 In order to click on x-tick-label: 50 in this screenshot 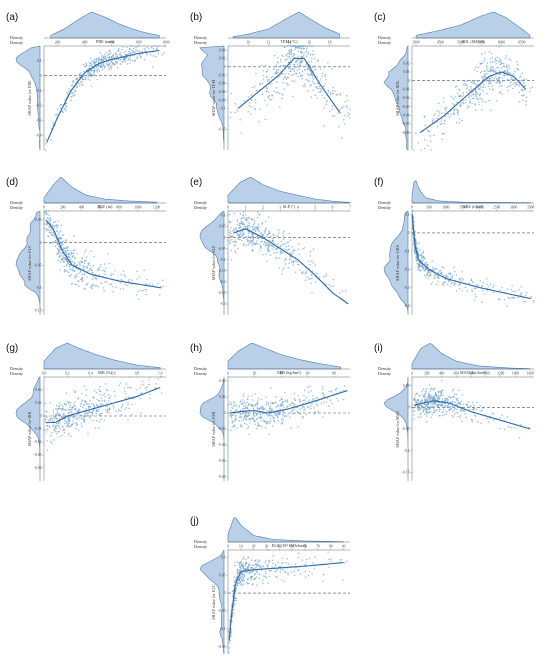, I will do `click(292, 547)`.